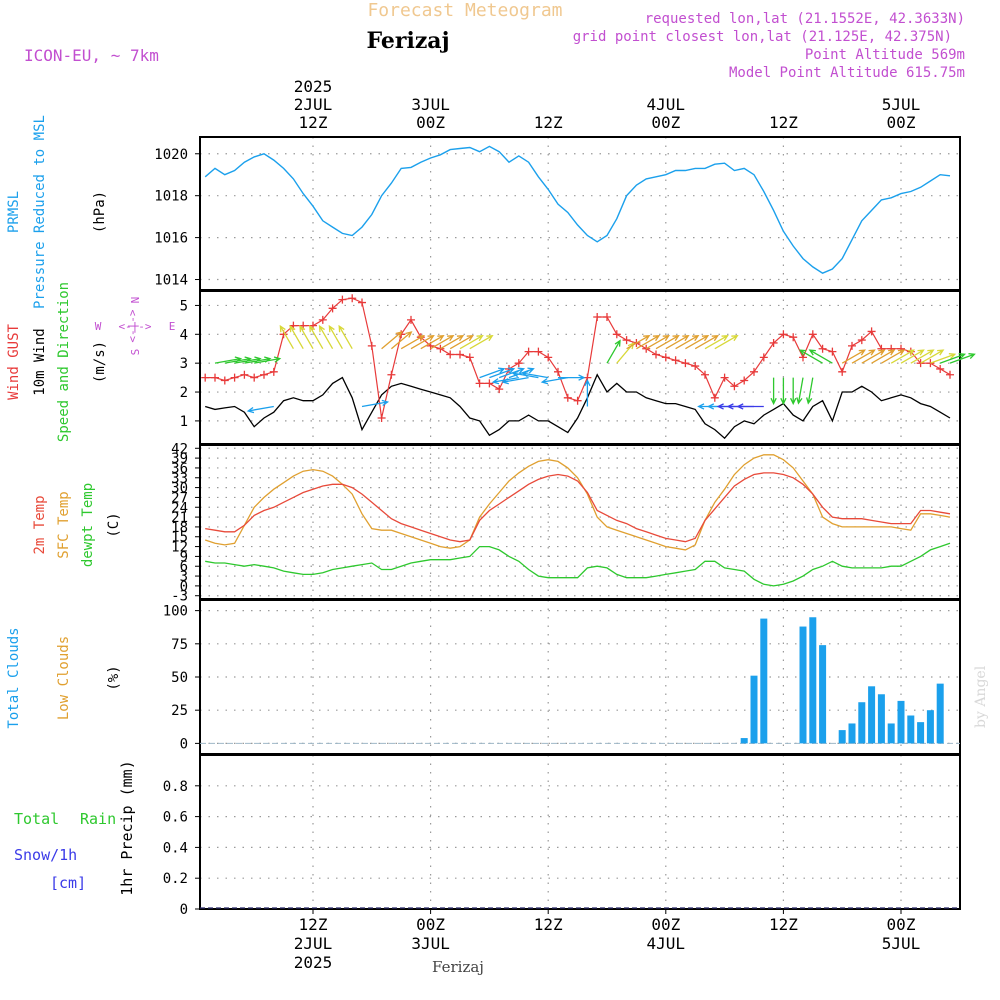 The image size is (1000, 1000). Describe the element at coordinates (100, 212) in the screenshot. I see `y-axis-label: (hPa)` at that location.